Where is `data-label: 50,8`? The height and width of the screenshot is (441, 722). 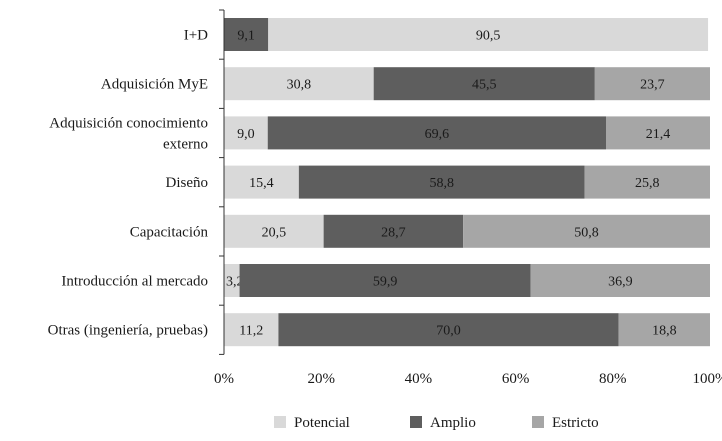
data-label: 50,8 is located at coordinates (586, 232).